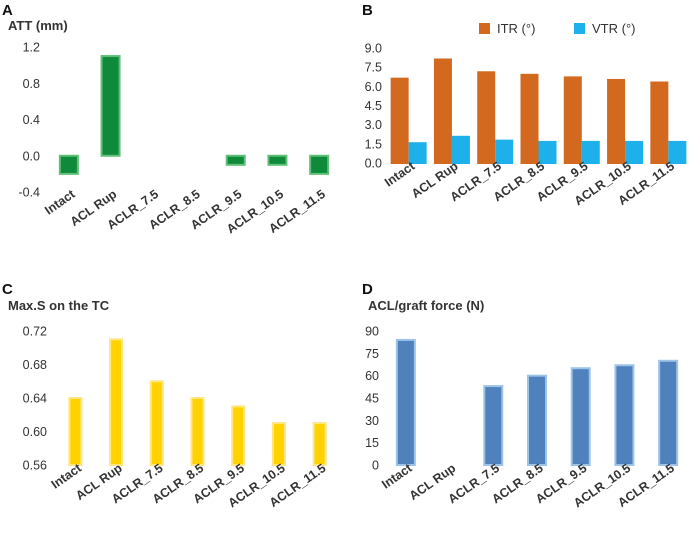  Describe the element at coordinates (31, 48) in the screenshot. I see `y-tick-label: 1.2` at that location.